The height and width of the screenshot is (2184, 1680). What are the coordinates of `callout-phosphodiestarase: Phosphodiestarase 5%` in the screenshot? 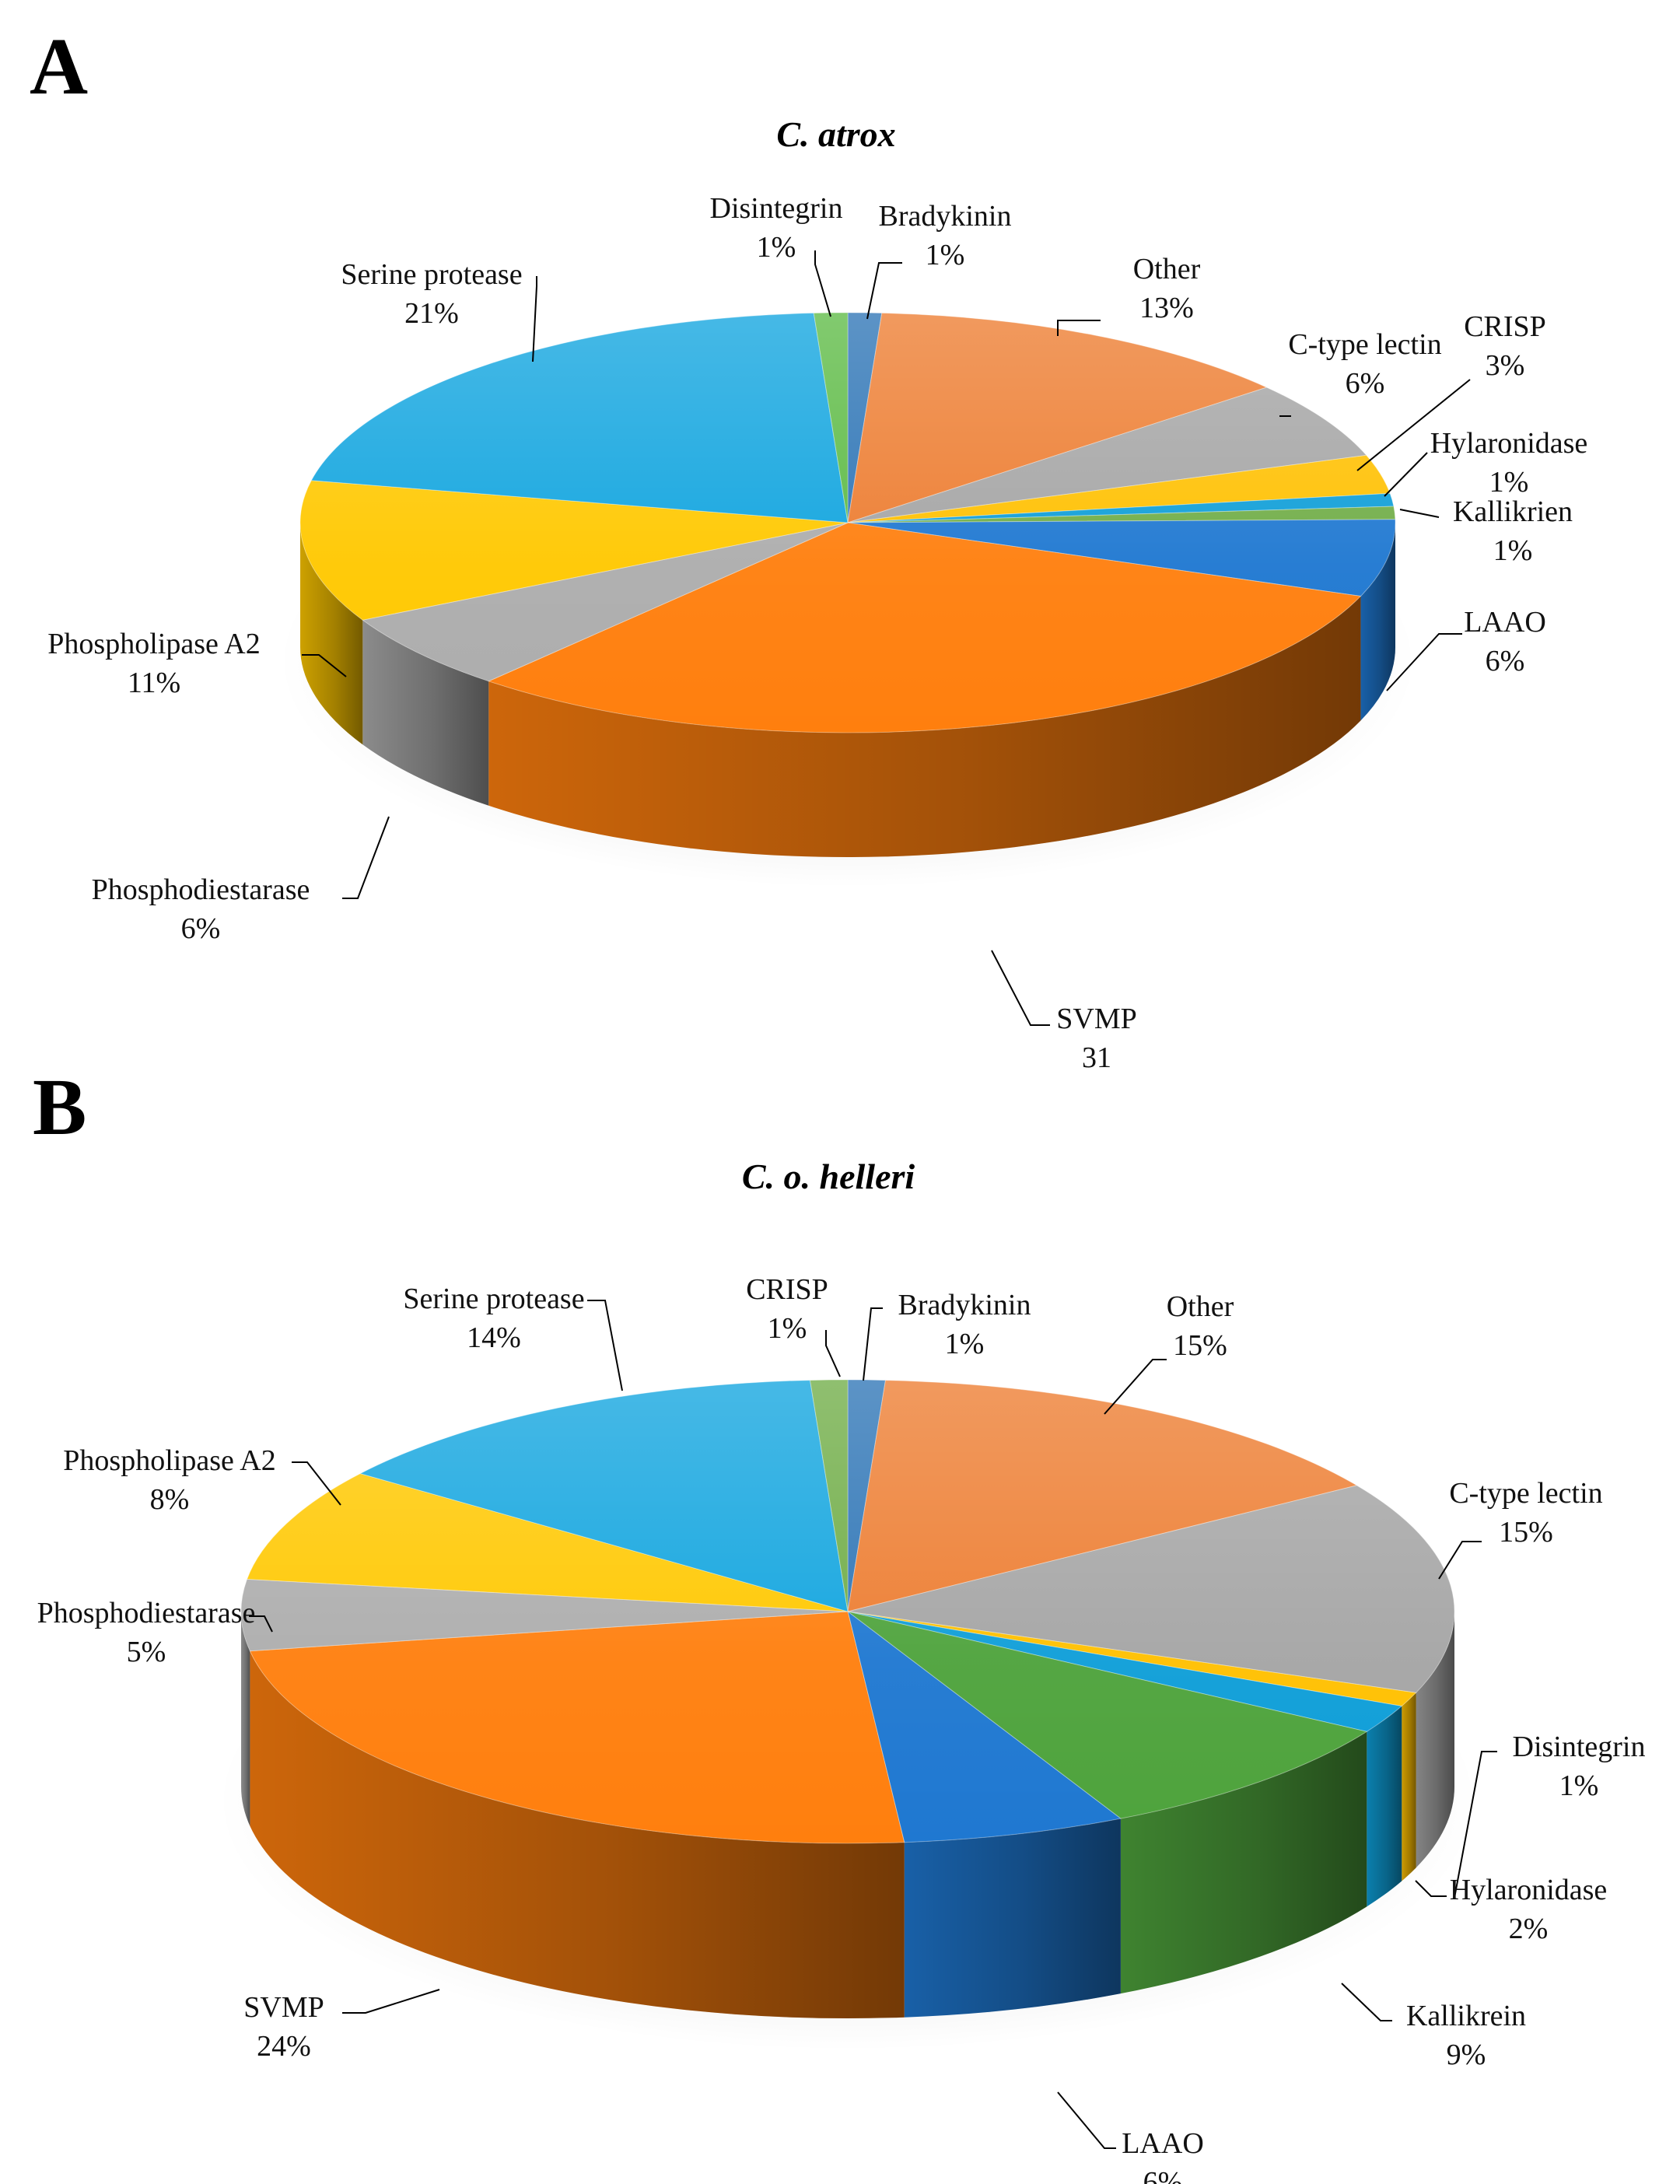 It's located at (155, 1633).